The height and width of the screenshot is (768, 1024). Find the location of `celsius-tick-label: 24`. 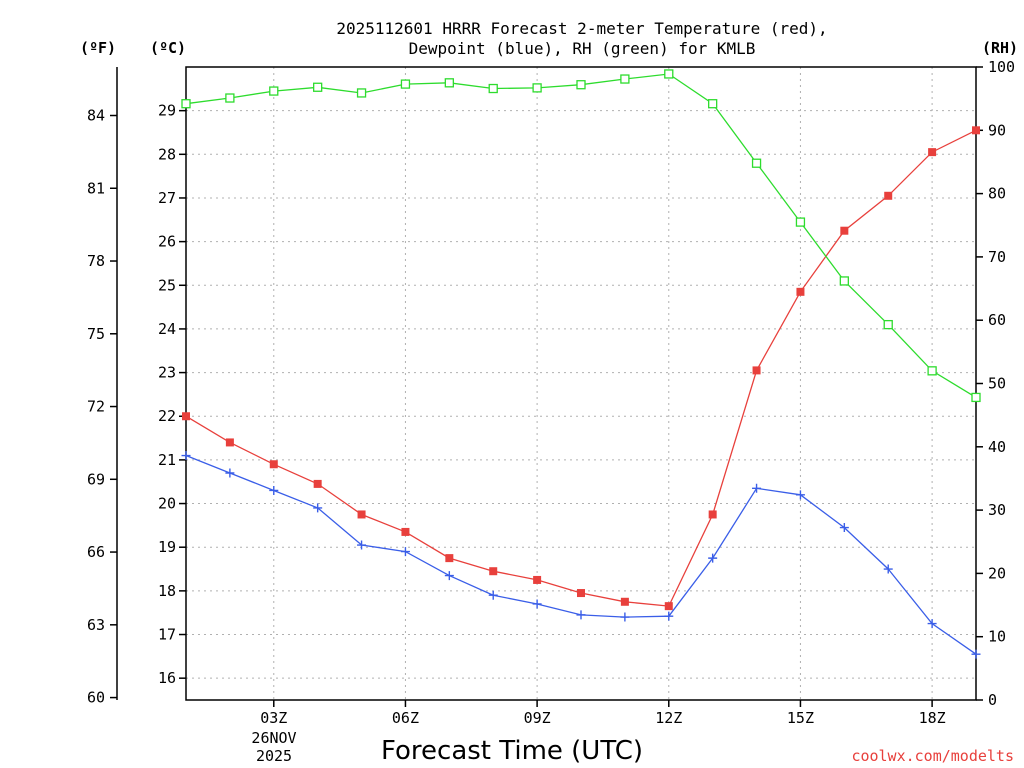

celsius-tick-label: 24 is located at coordinates (167, 329).